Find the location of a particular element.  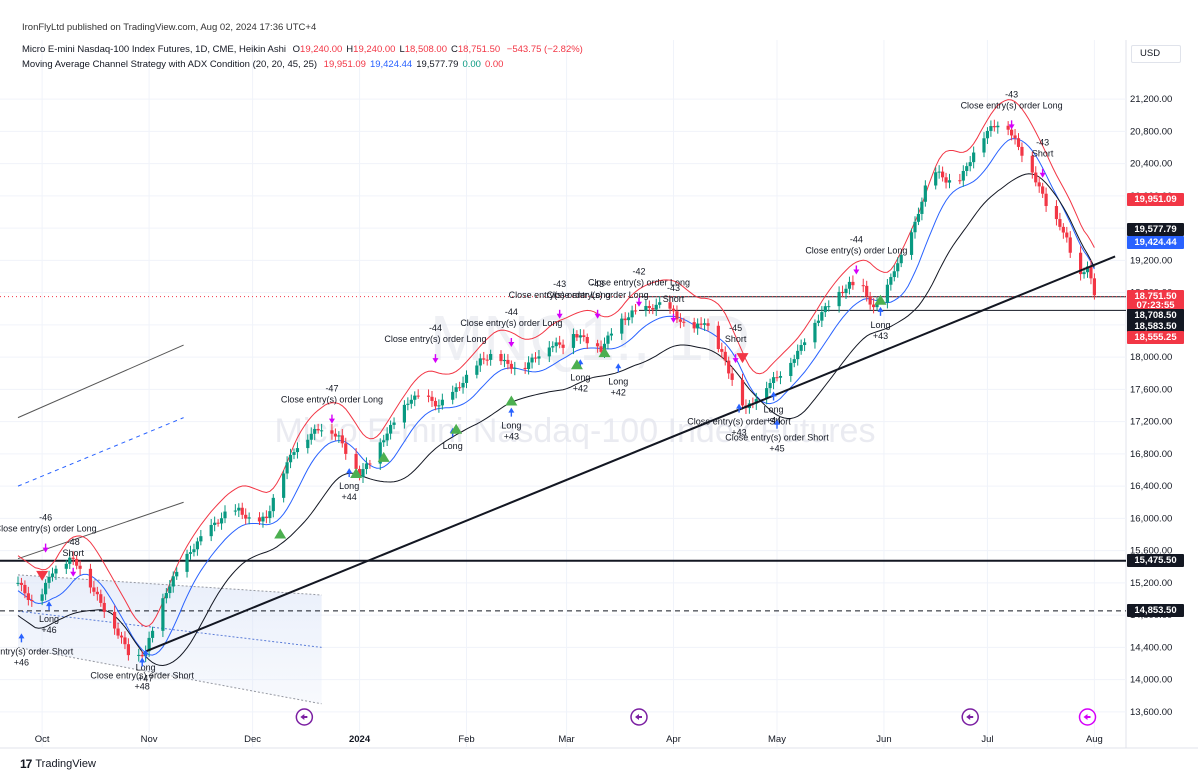

time-tick-label: Apr is located at coordinates (673, 739).